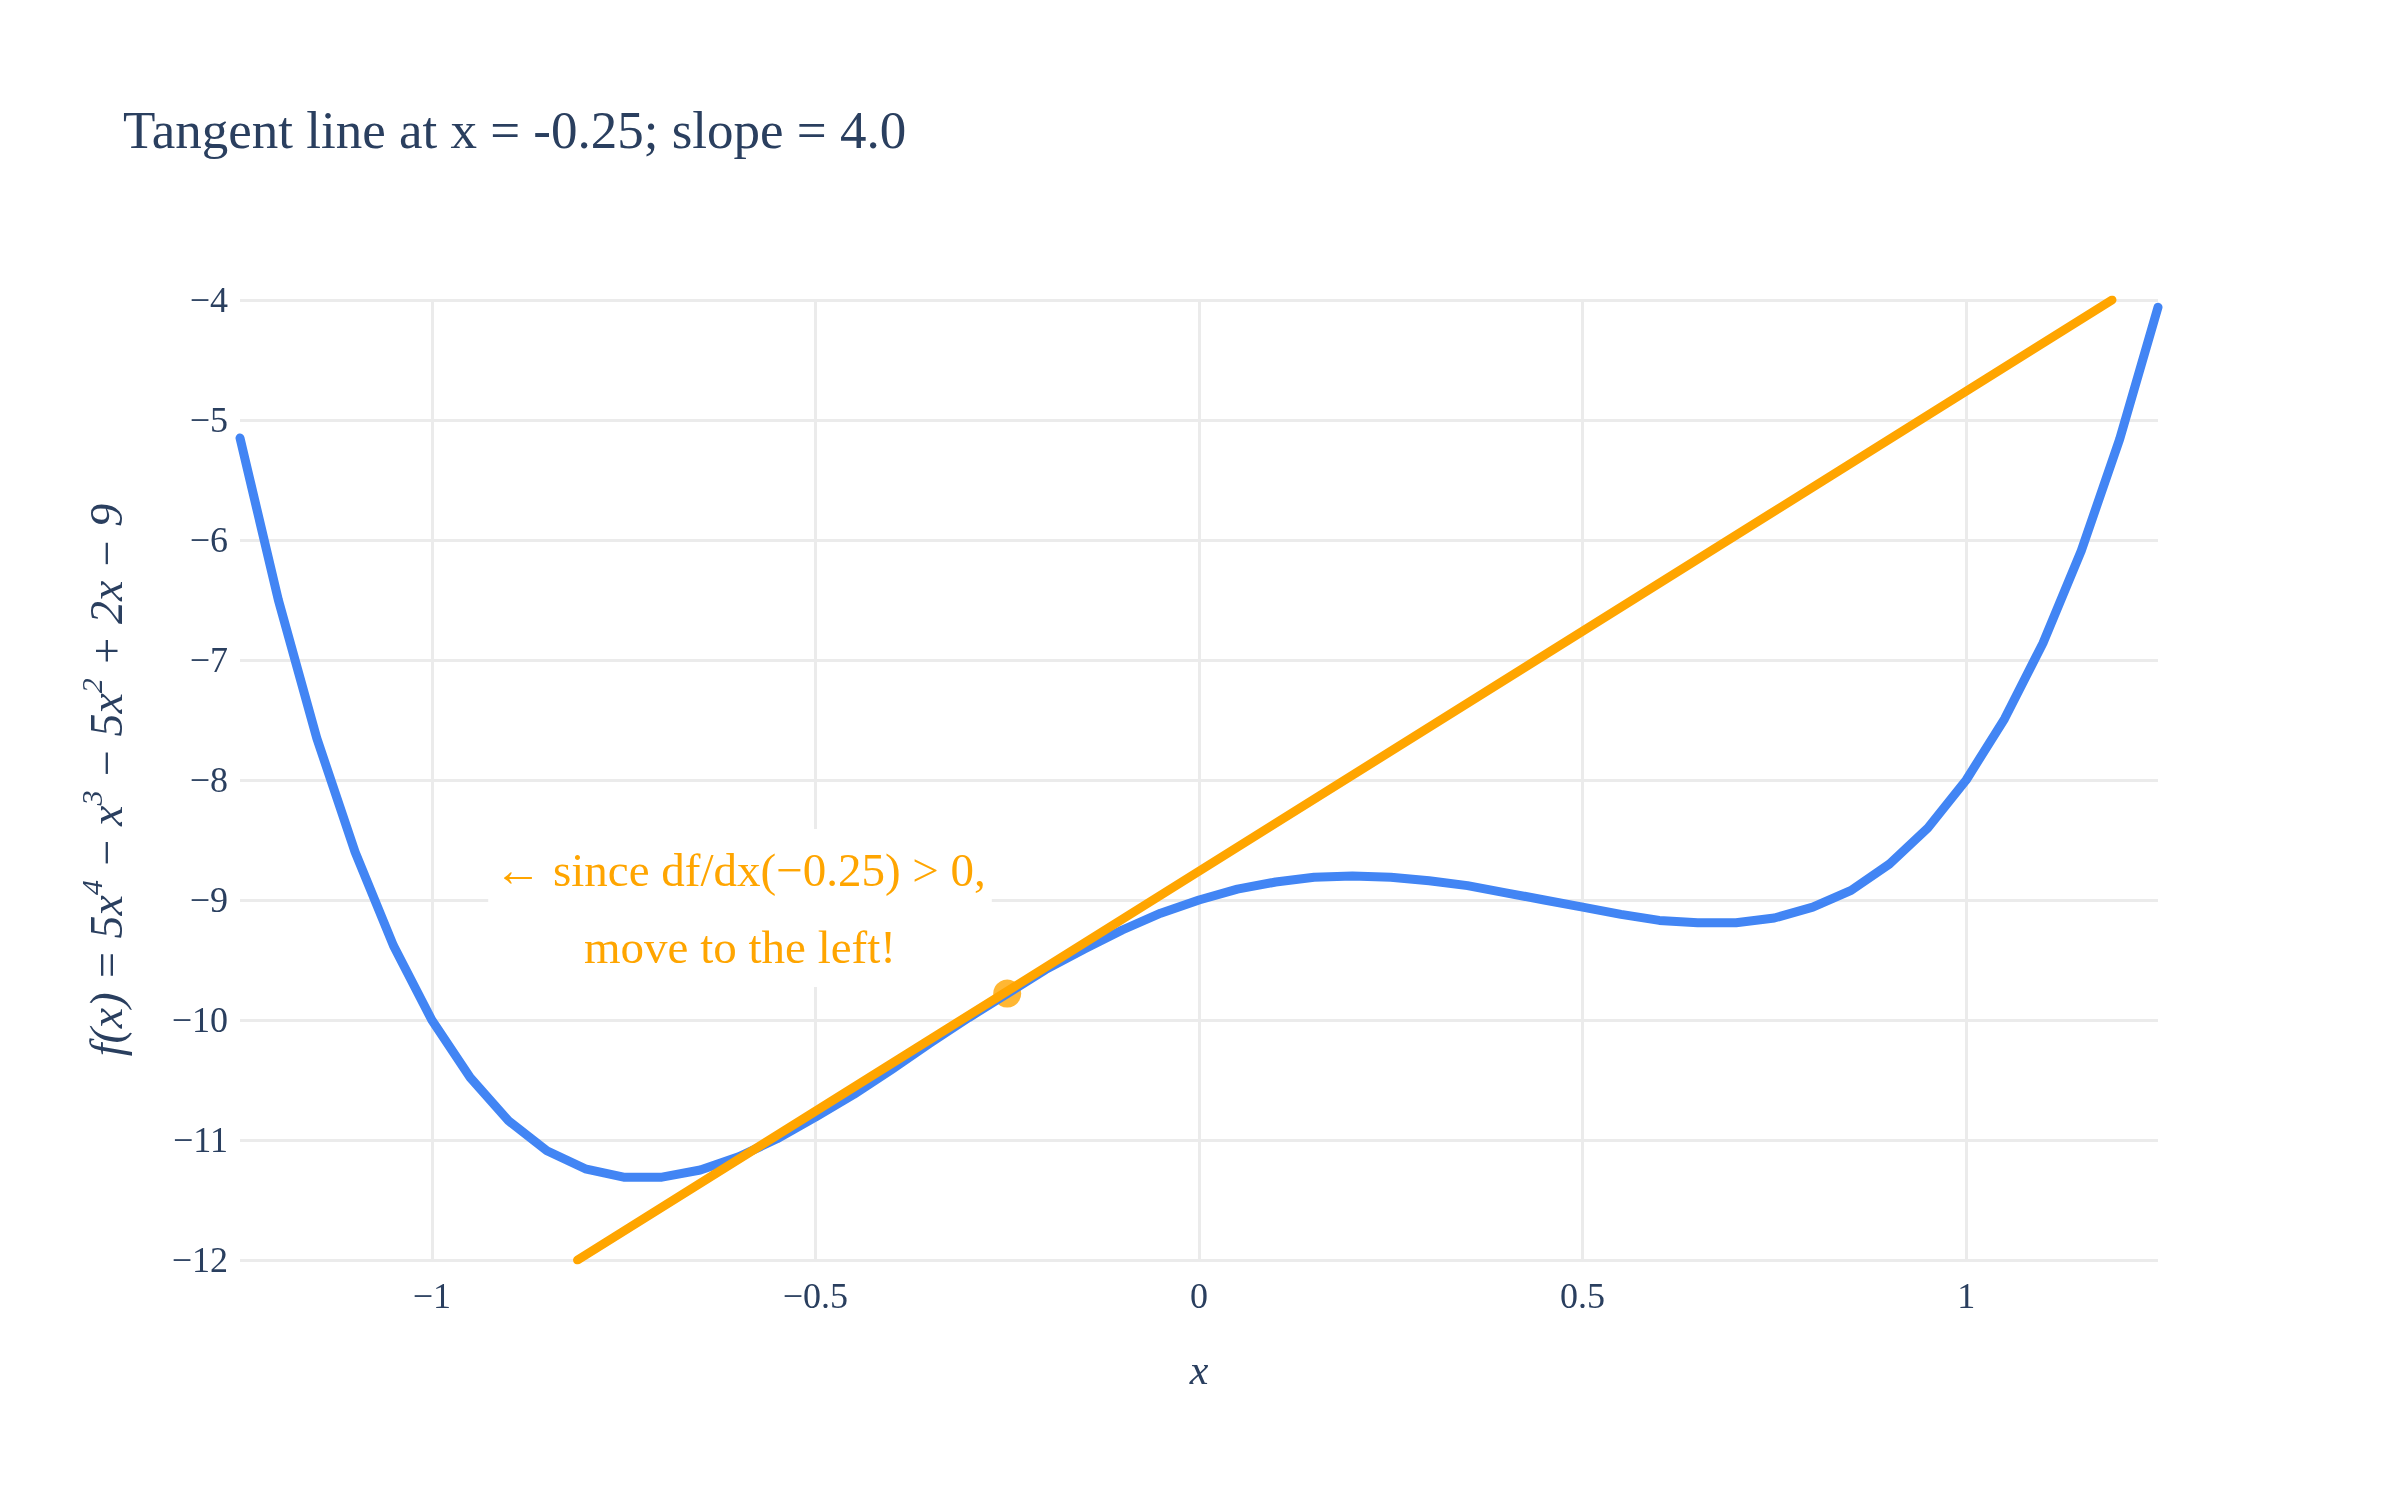 The image size is (2400, 1500). What do you see at coordinates (208, 660) in the screenshot?
I see `y-tick-label: −7` at bounding box center [208, 660].